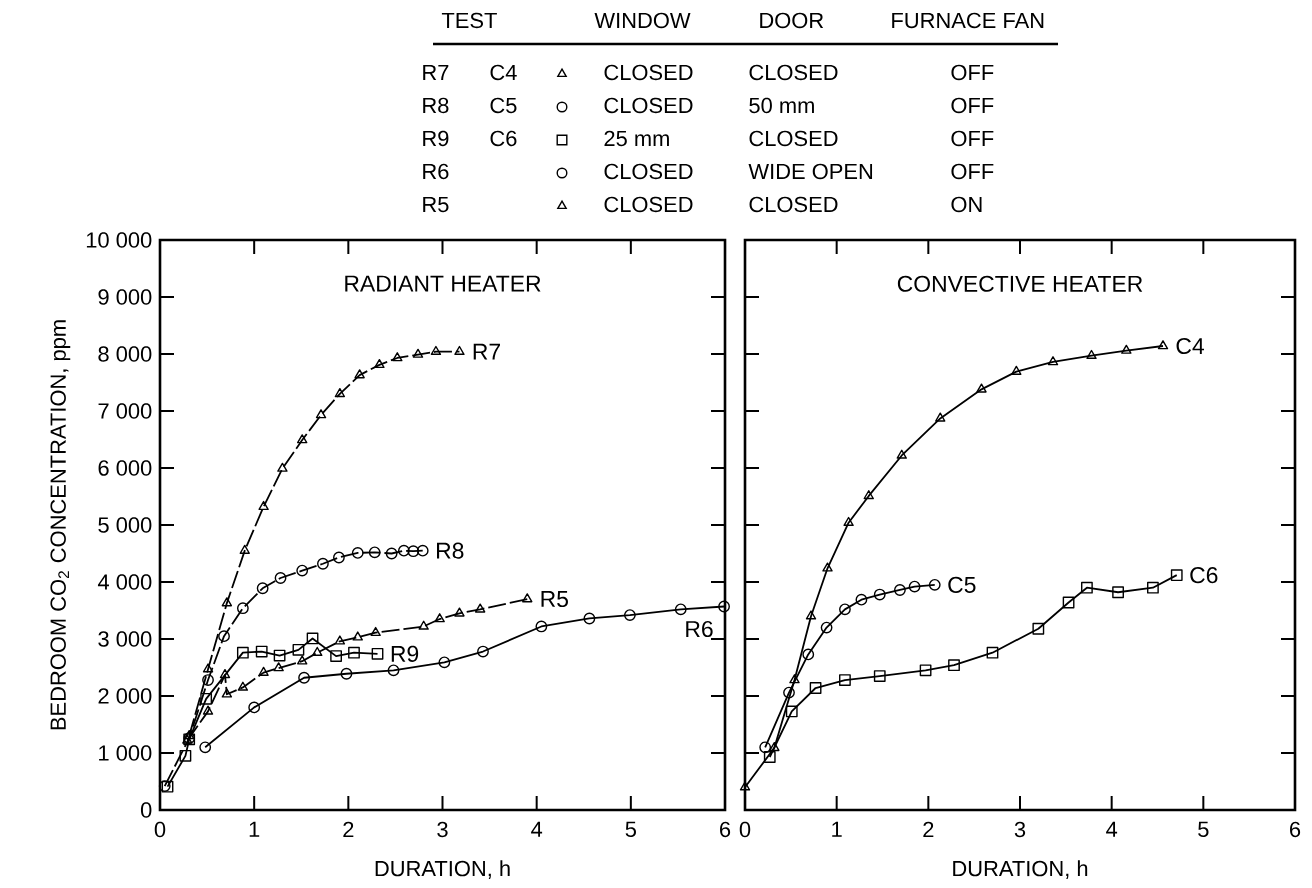  I want to click on text: CONVECTIVE HEATER, so click(1020, 283).